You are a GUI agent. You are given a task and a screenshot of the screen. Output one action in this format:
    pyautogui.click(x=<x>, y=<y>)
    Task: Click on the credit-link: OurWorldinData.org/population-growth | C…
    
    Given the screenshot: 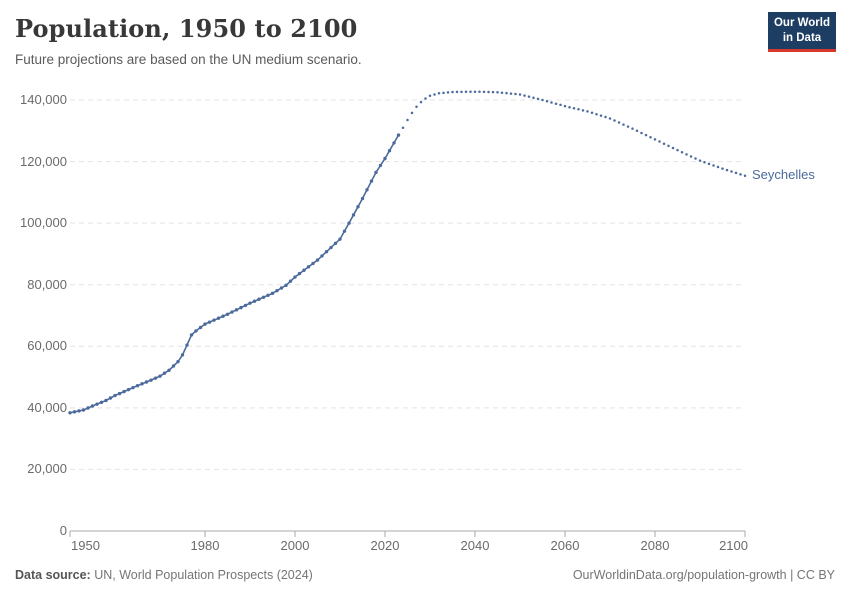 What is the action you would take?
    pyautogui.click(x=703, y=575)
    